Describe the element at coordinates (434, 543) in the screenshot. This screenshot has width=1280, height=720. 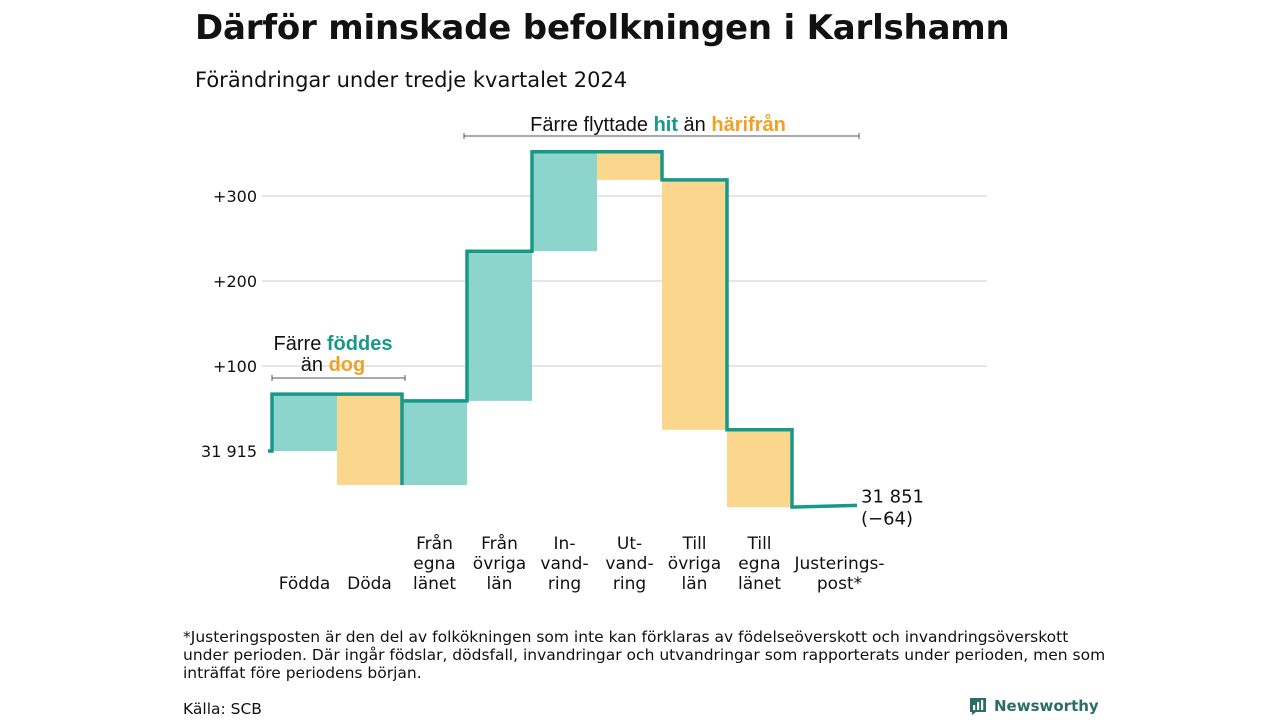
I see `category-label-2-line-0: Från` at that location.